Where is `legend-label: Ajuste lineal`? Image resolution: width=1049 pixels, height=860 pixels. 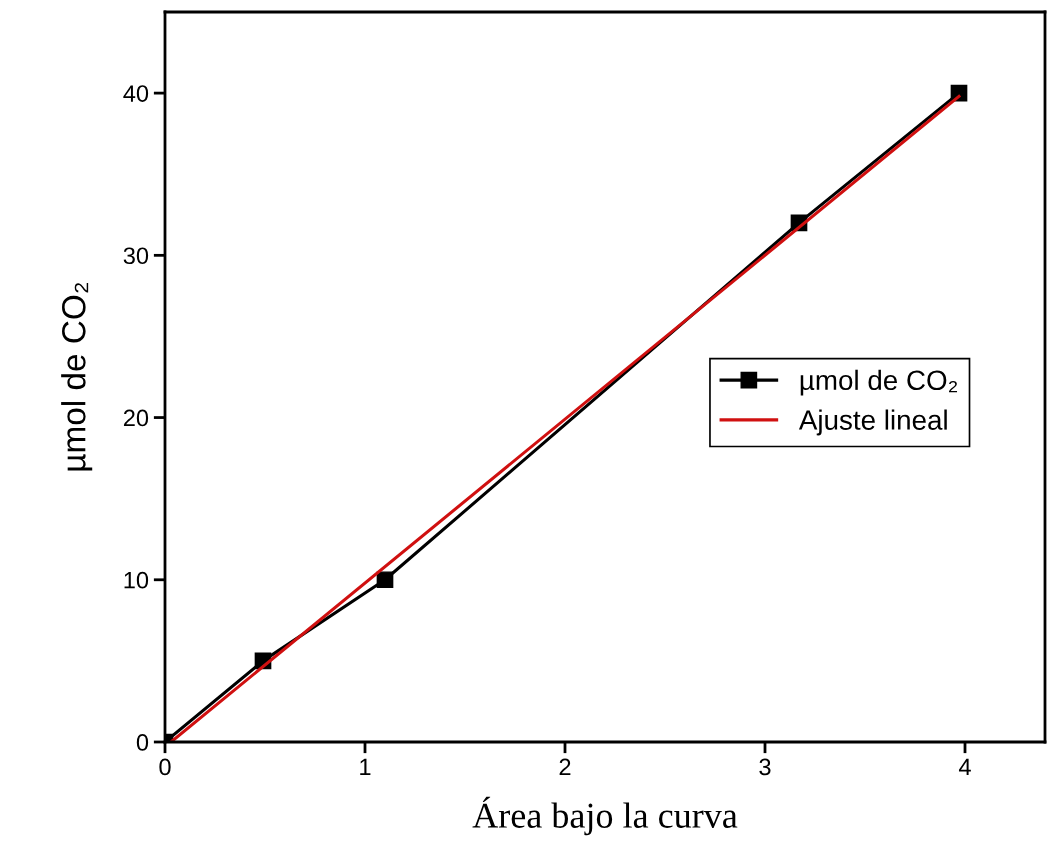 legend-label: Ajuste lineal is located at coordinates (872, 422).